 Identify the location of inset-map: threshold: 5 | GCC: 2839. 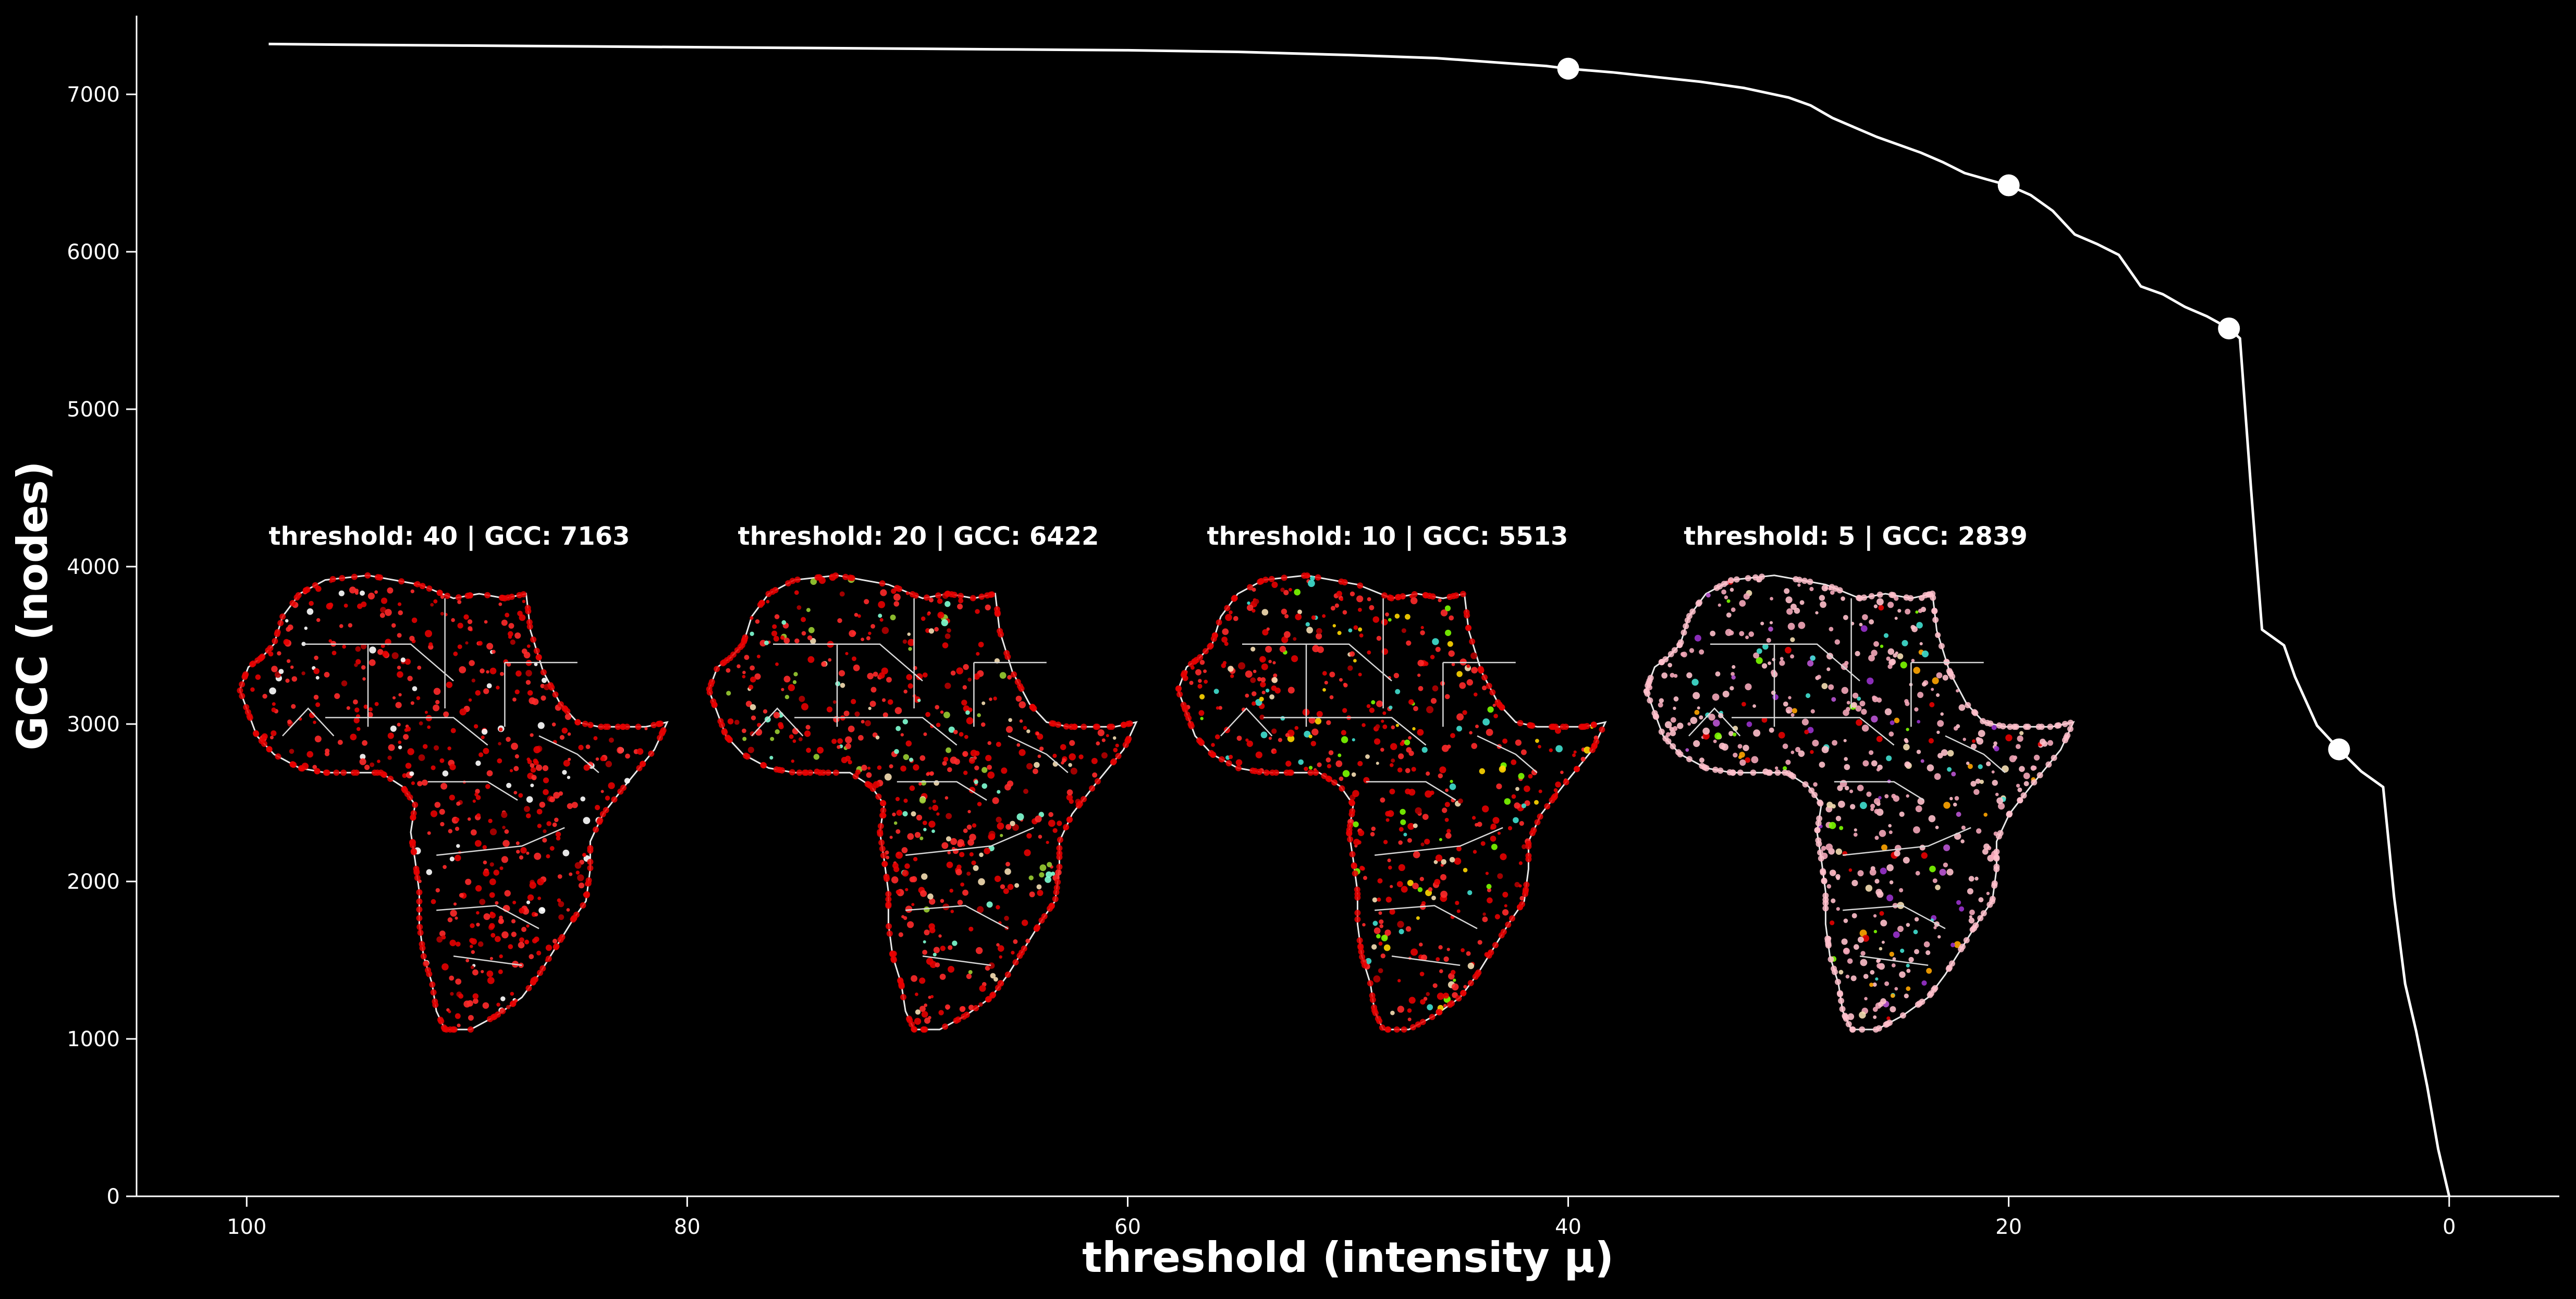
(1859, 777).